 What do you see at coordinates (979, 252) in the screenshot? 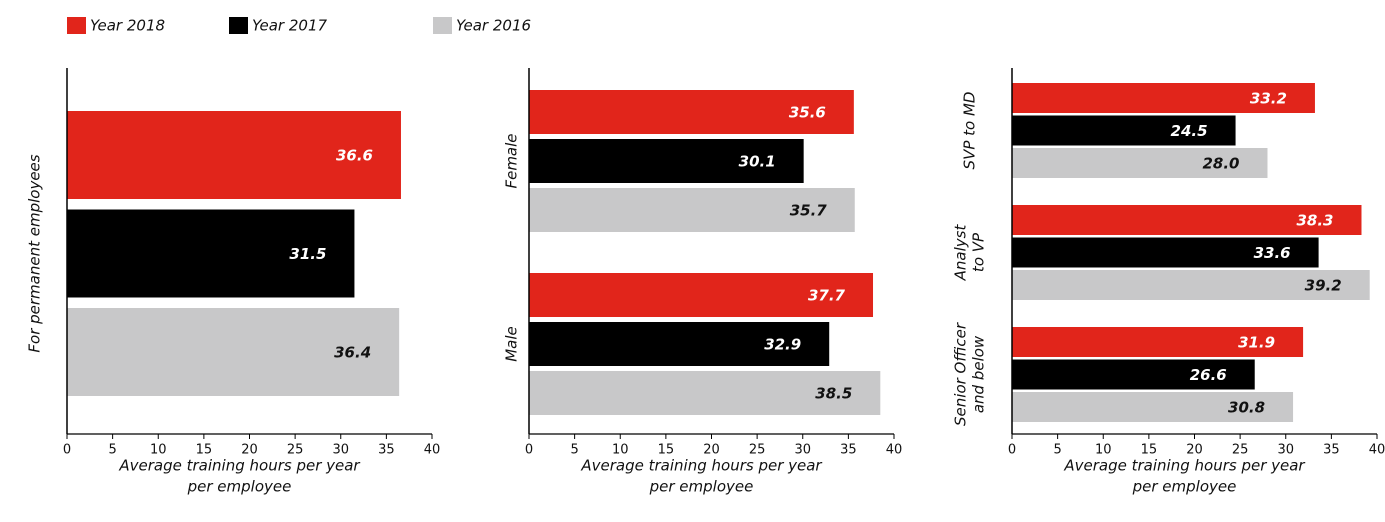
I see `category-label: to VP` at bounding box center [979, 252].